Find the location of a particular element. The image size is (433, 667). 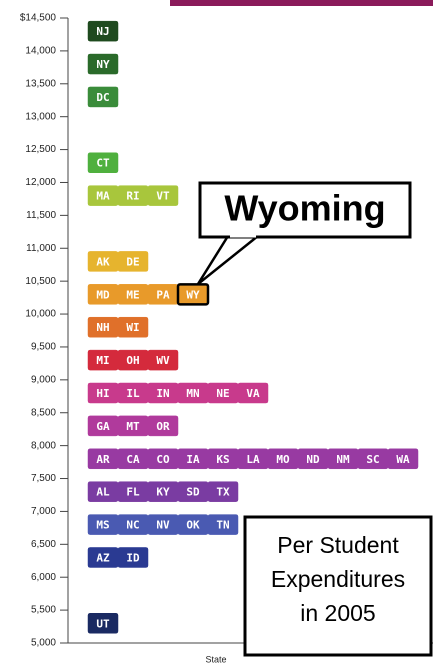

state-label: WY is located at coordinates (193, 294).